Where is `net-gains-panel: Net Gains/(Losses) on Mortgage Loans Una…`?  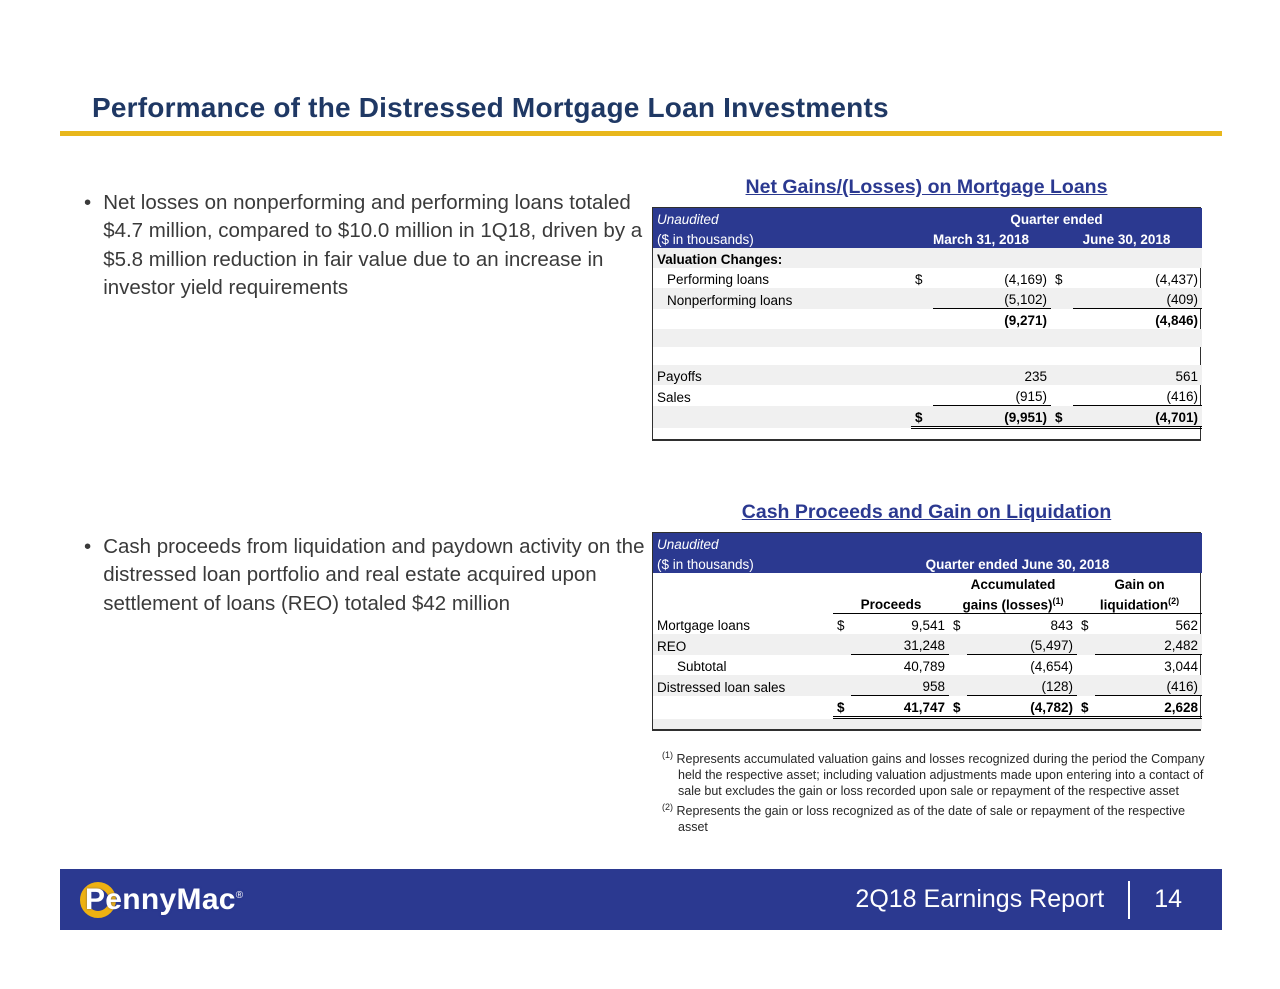
net-gains-panel: Net Gains/(Losses) on Mortgage Loans Una… is located at coordinates (927, 308).